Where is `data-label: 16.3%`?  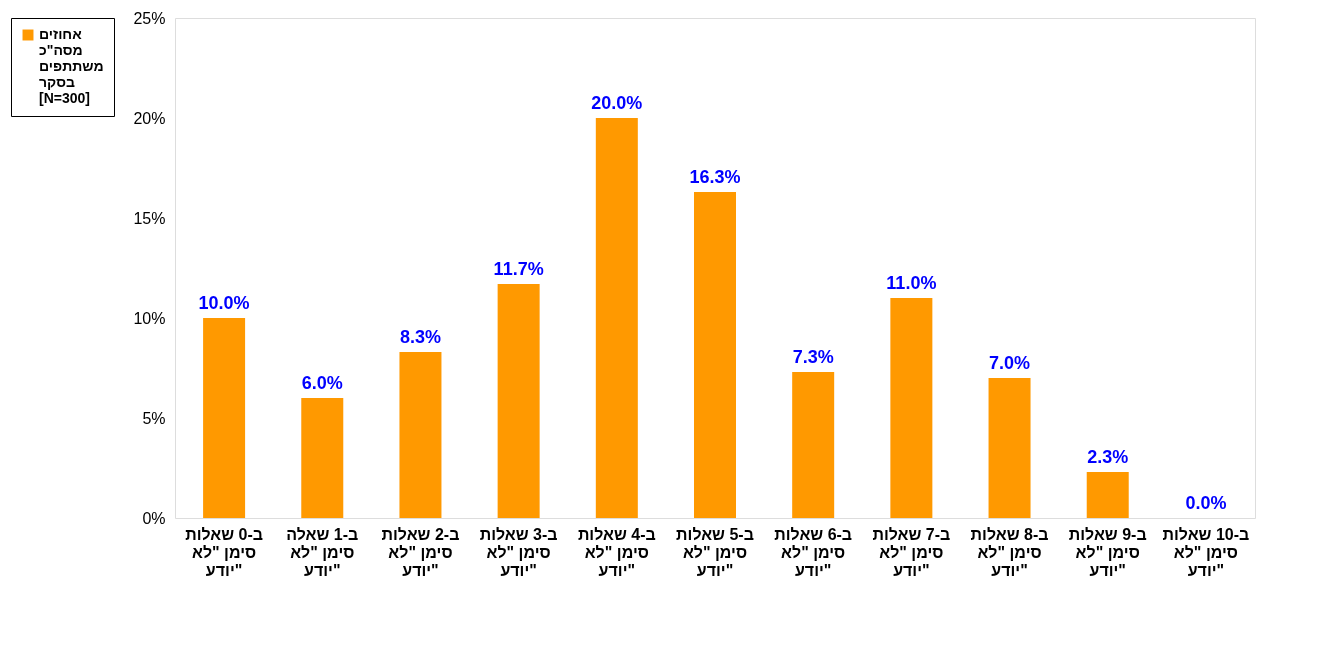
data-label: 16.3% is located at coordinates (715, 177).